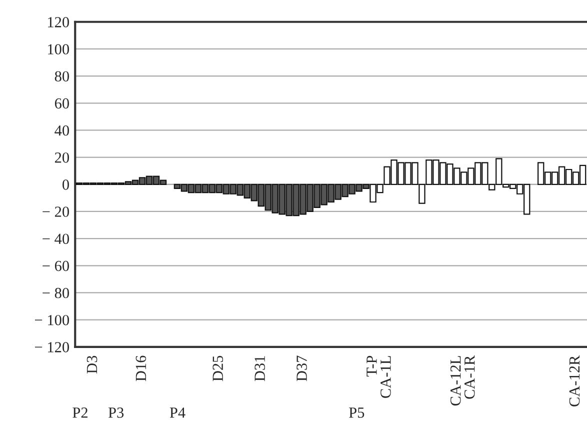 The height and width of the screenshot is (421, 587). I want to click on x-tick-label: D31, so click(259, 369).